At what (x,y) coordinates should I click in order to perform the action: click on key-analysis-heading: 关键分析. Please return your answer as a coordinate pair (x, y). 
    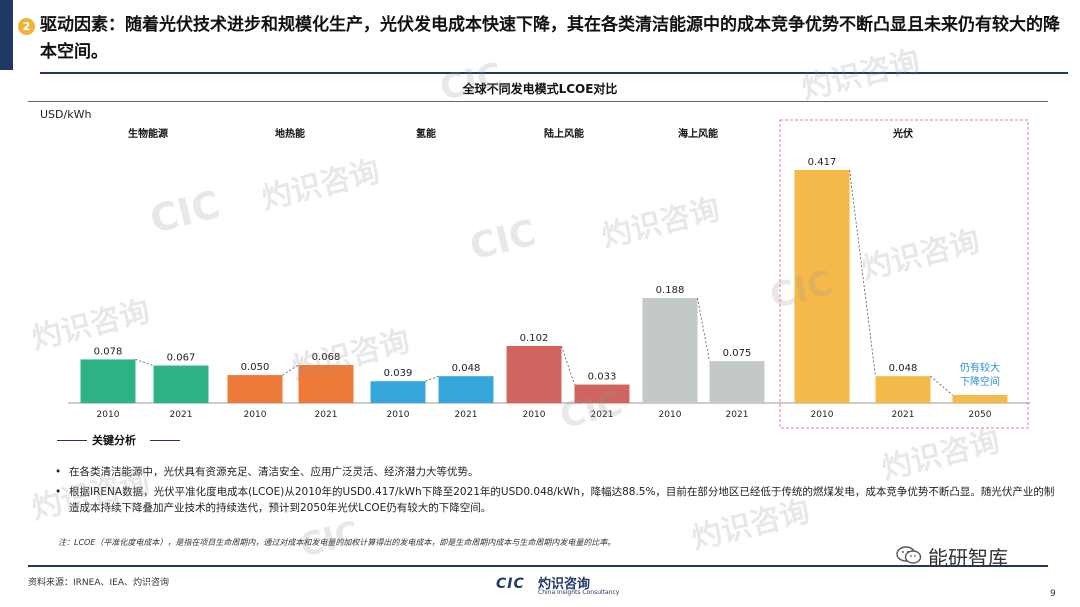
    Looking at the image, I should click on (120, 441).